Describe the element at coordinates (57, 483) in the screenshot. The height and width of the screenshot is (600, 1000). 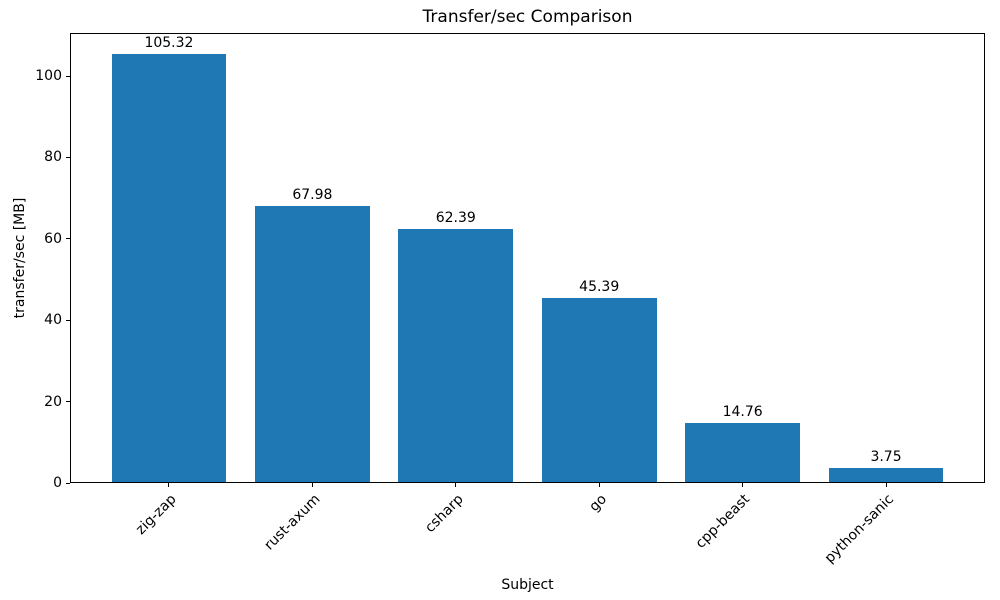
I see `y-tick-label: 0` at that location.